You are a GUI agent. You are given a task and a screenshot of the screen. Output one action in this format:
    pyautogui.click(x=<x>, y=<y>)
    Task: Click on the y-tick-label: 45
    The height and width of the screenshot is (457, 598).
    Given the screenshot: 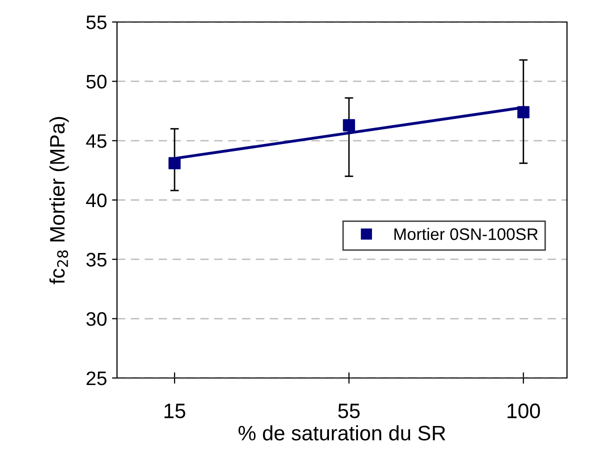 What is the action you would take?
    pyautogui.click(x=96, y=141)
    